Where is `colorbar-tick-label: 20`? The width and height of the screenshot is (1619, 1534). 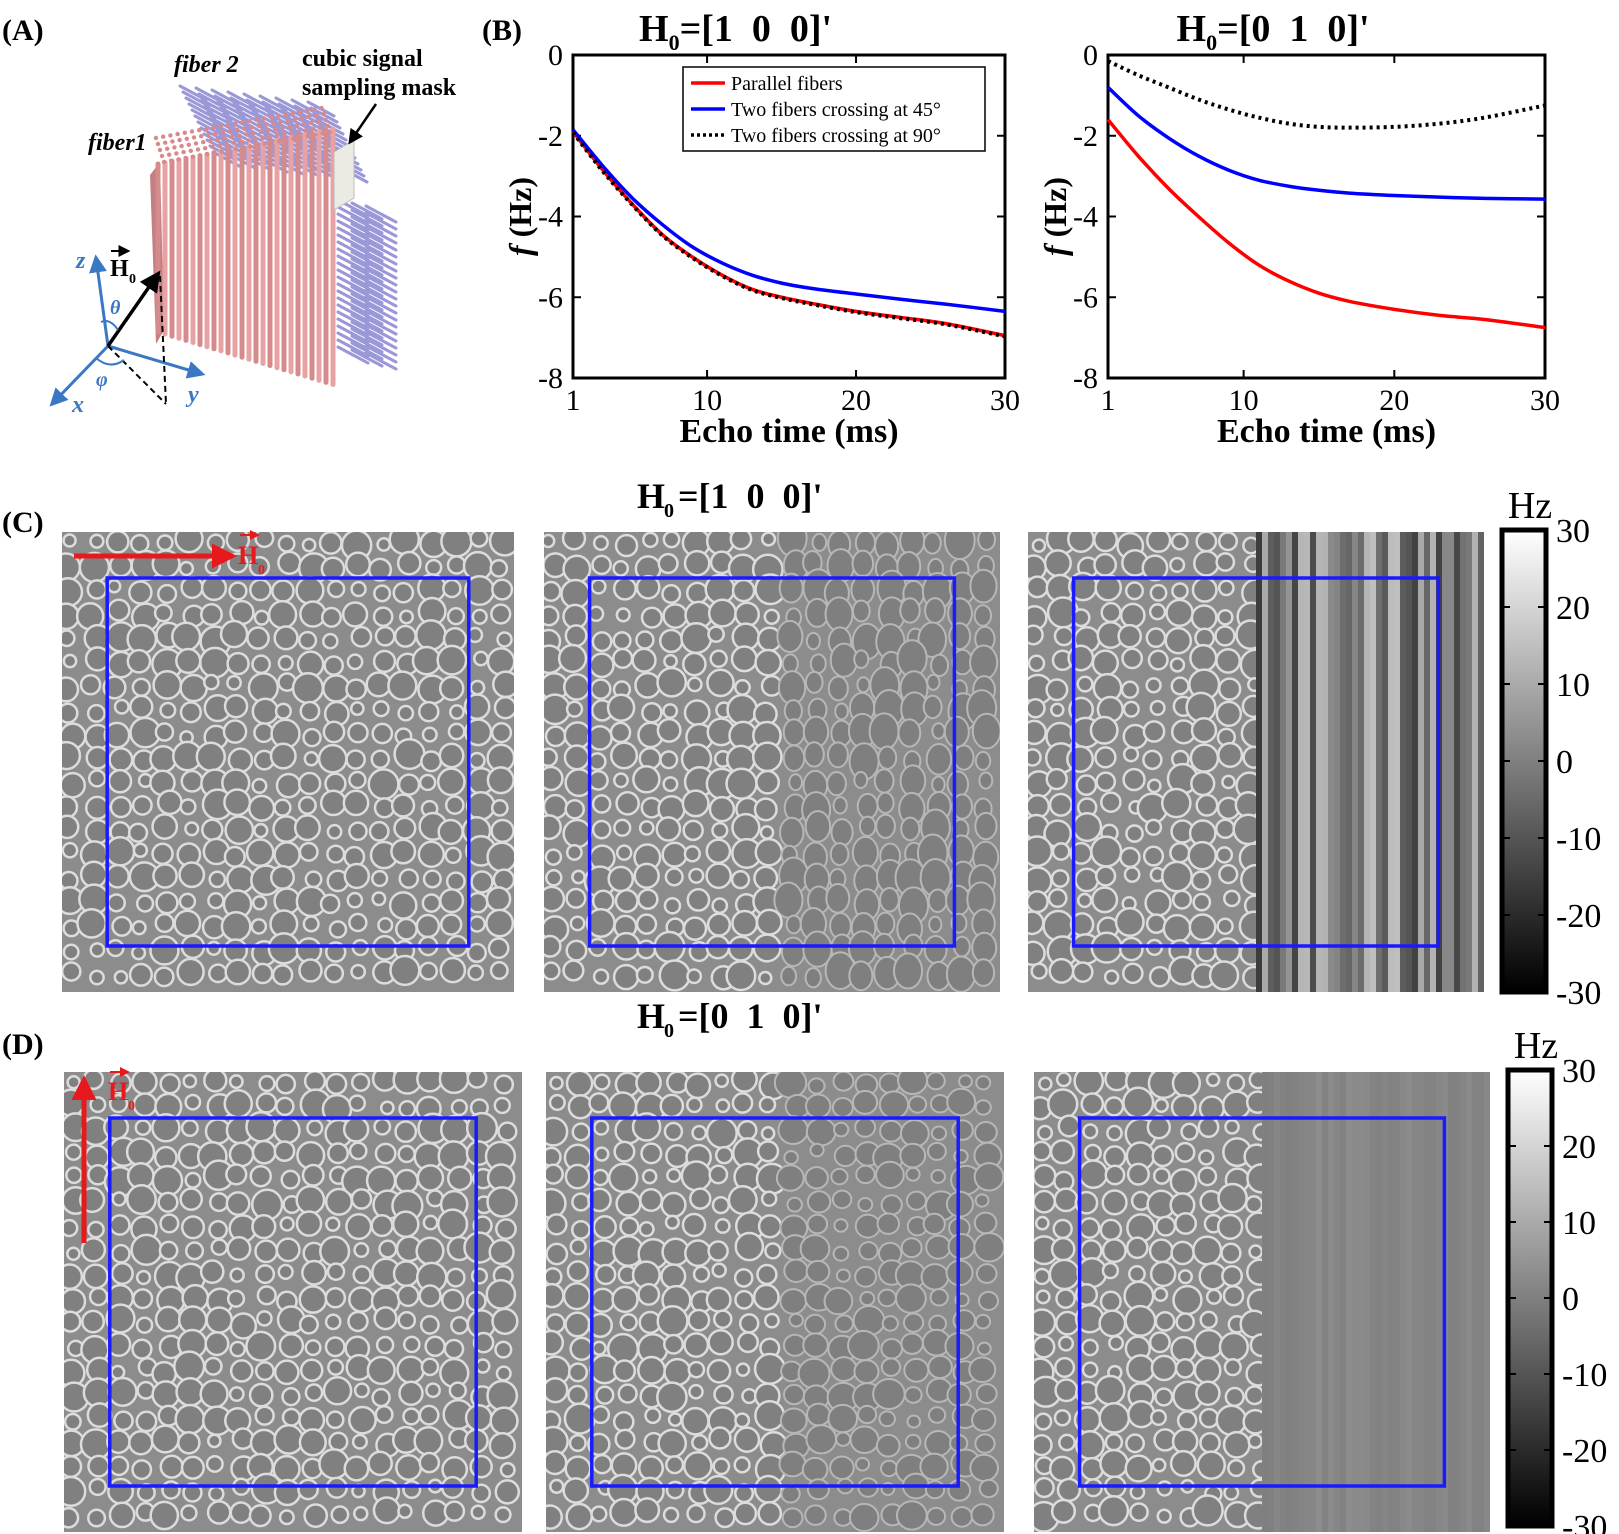
colorbar-tick-label: 20 is located at coordinates (1573, 608).